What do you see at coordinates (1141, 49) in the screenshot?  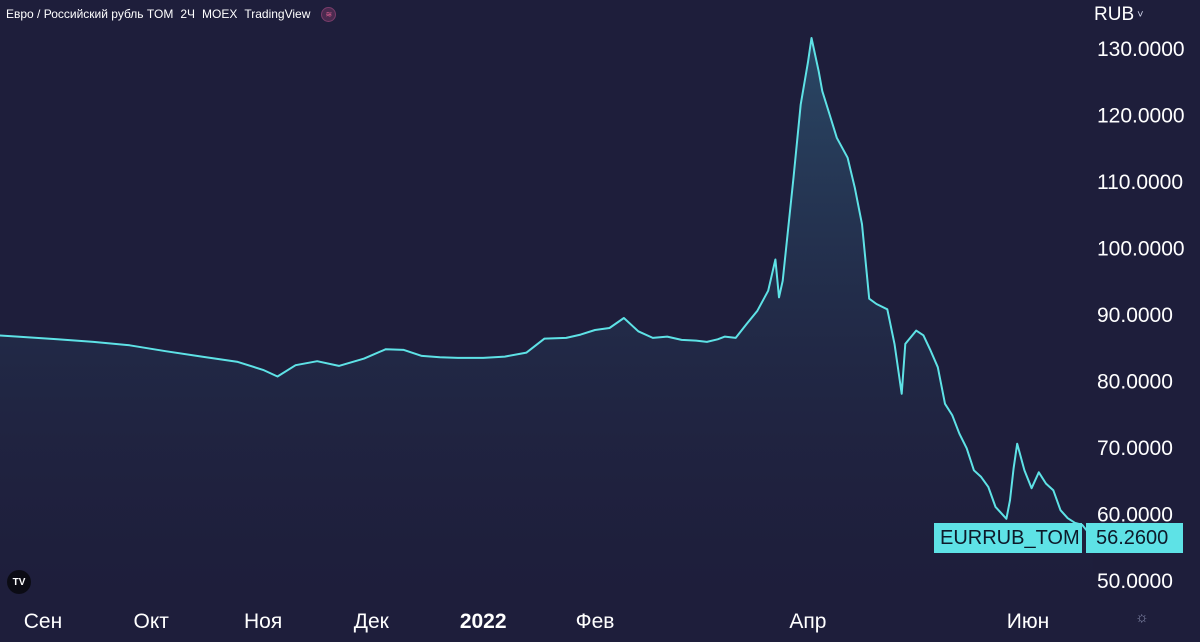 I see `y-tick-label: 130.0000` at bounding box center [1141, 49].